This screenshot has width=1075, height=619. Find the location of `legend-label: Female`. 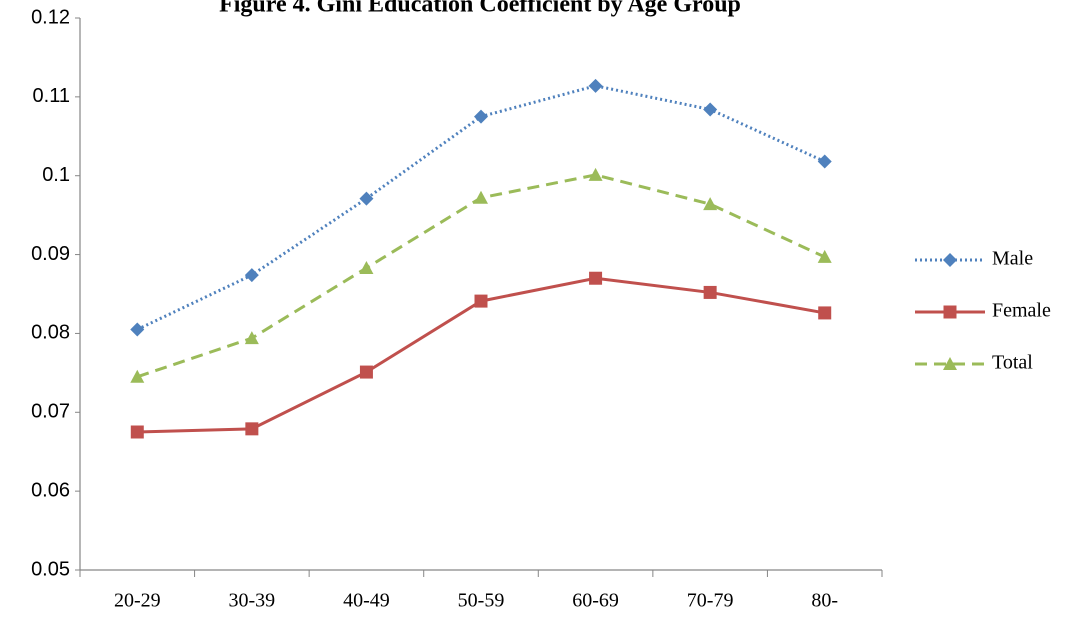

legend-label: Female is located at coordinates (1021, 311).